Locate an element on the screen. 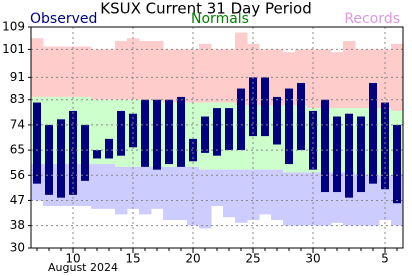 The height and width of the screenshot is (276, 412). y-tick-label: 47 is located at coordinates (17, 200).